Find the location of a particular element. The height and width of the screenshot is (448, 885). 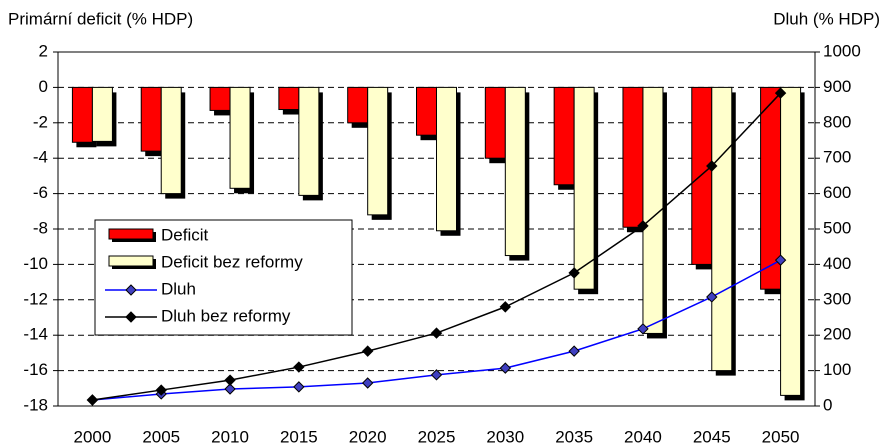

y2-tick-label: 900 is located at coordinates (837, 86).